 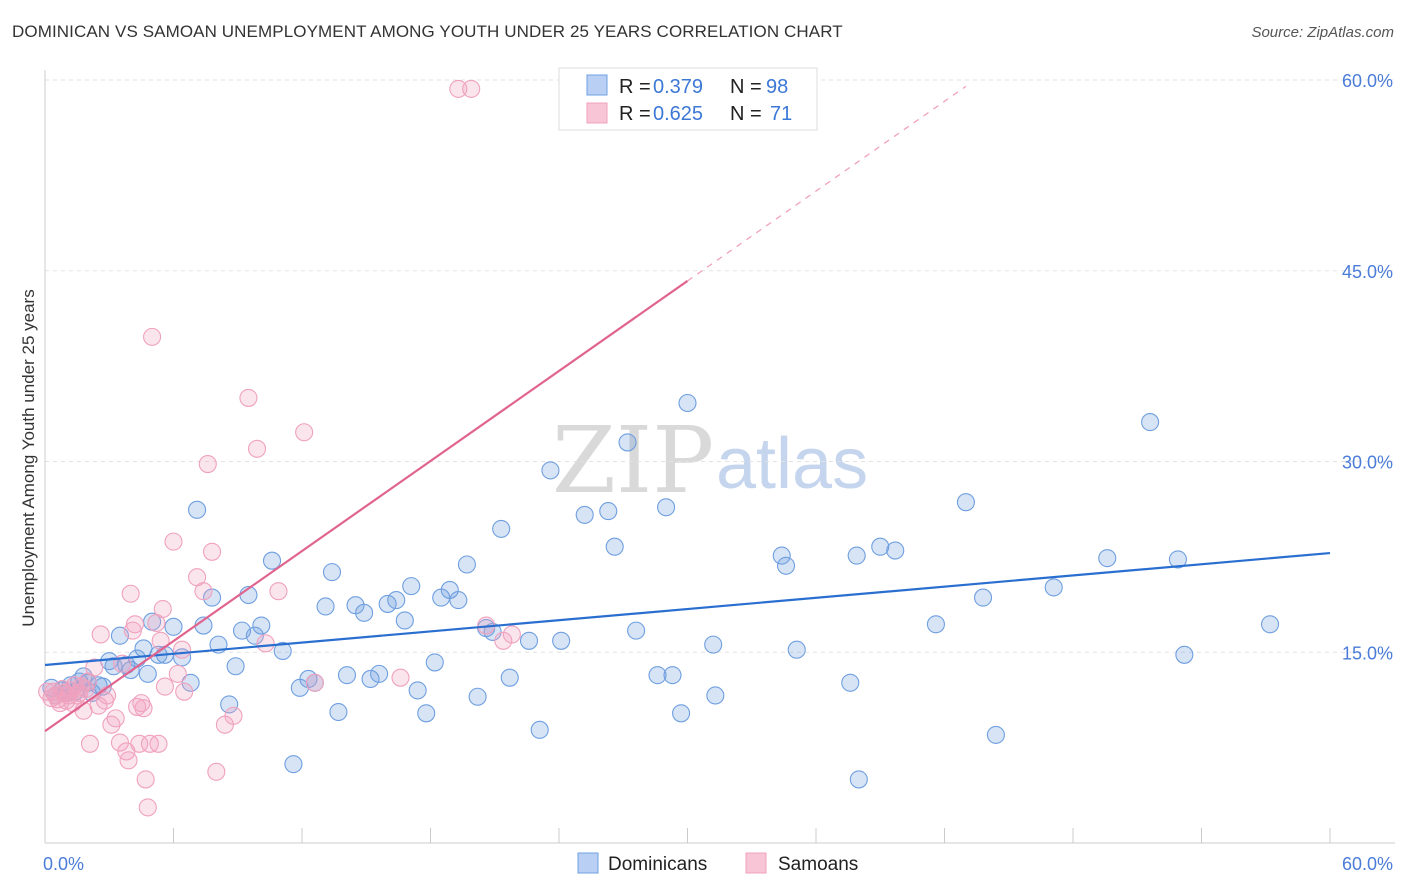 What do you see at coordinates (588, 863) in the screenshot?
I see `bottom-legend-swatch-dominicans` at bounding box center [588, 863].